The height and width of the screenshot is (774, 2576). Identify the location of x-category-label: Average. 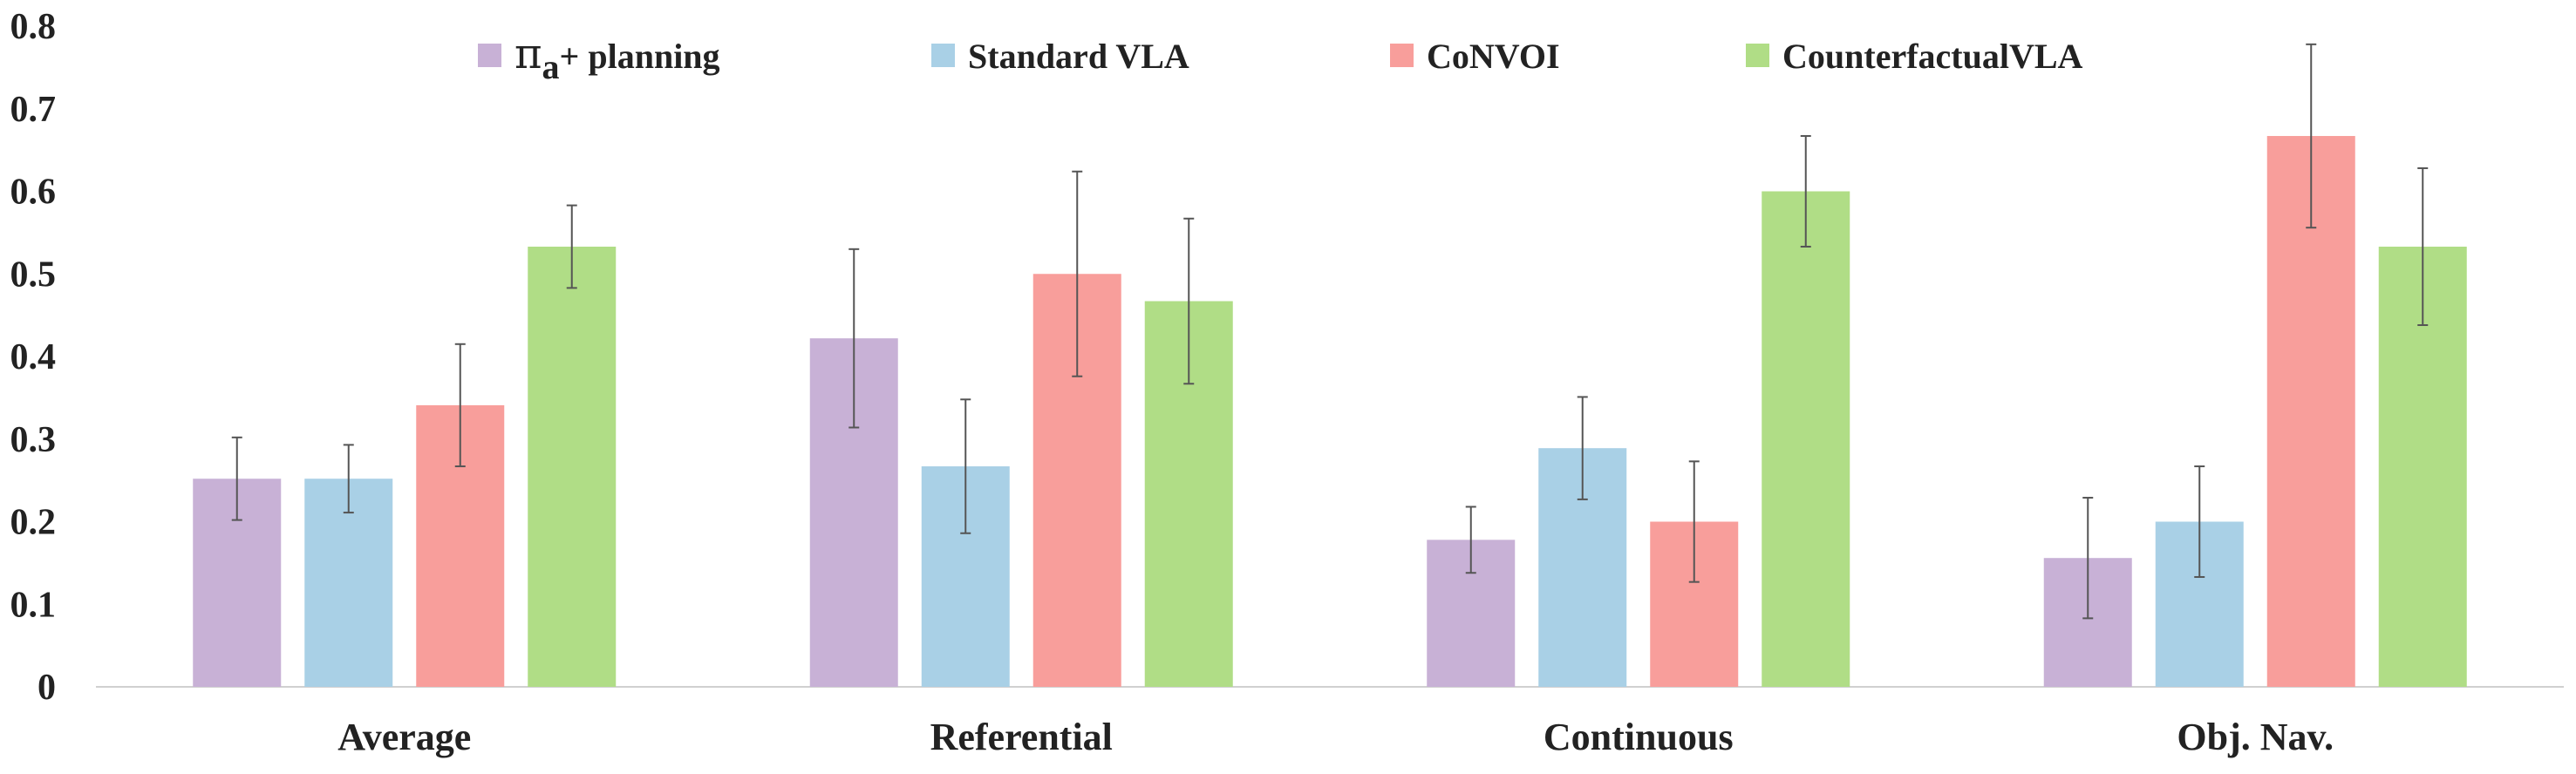
(404, 737).